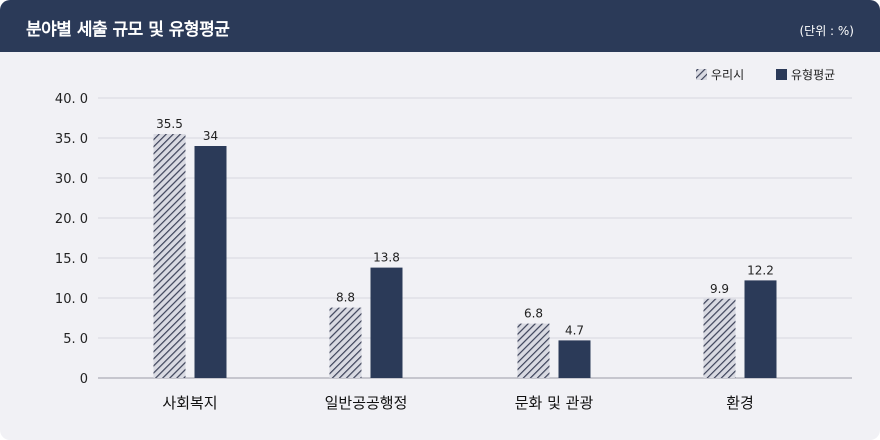 This screenshot has height=440, width=880. Describe the element at coordinates (574, 330) in the screenshot. I see `data-label: 4.7` at that location.